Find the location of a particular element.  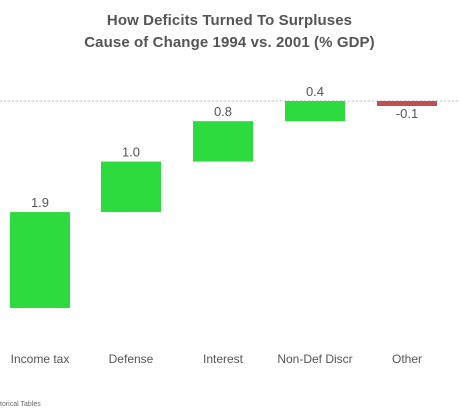

data-label: 1.9 is located at coordinates (40, 202).